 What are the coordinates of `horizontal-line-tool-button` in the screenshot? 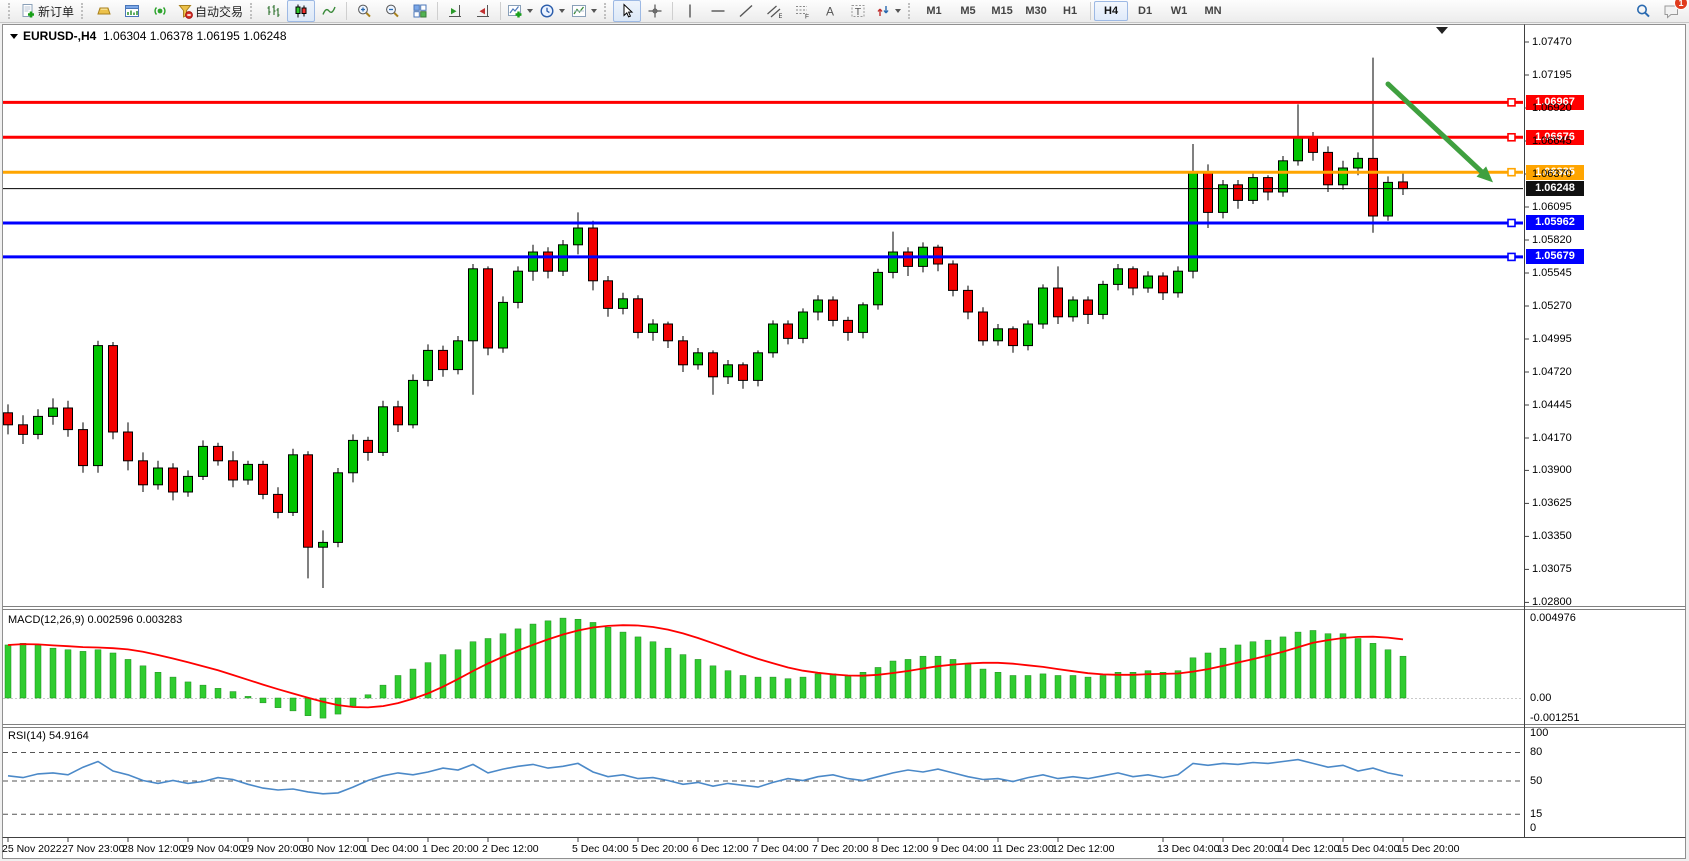 It's located at (718, 11).